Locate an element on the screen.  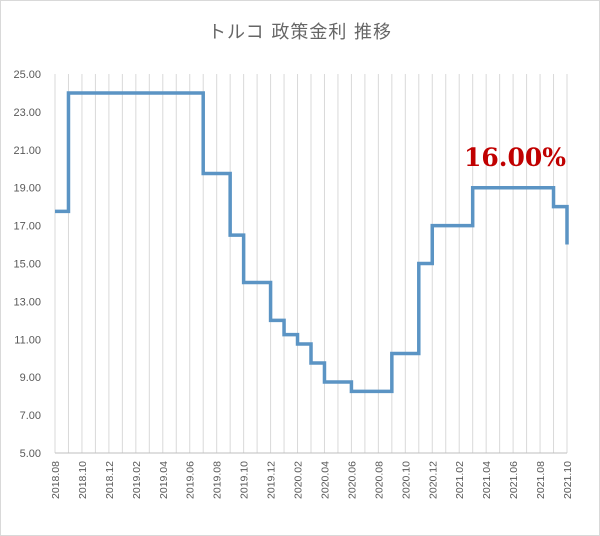
y-tick-label: 15.00 is located at coordinates (27, 265).